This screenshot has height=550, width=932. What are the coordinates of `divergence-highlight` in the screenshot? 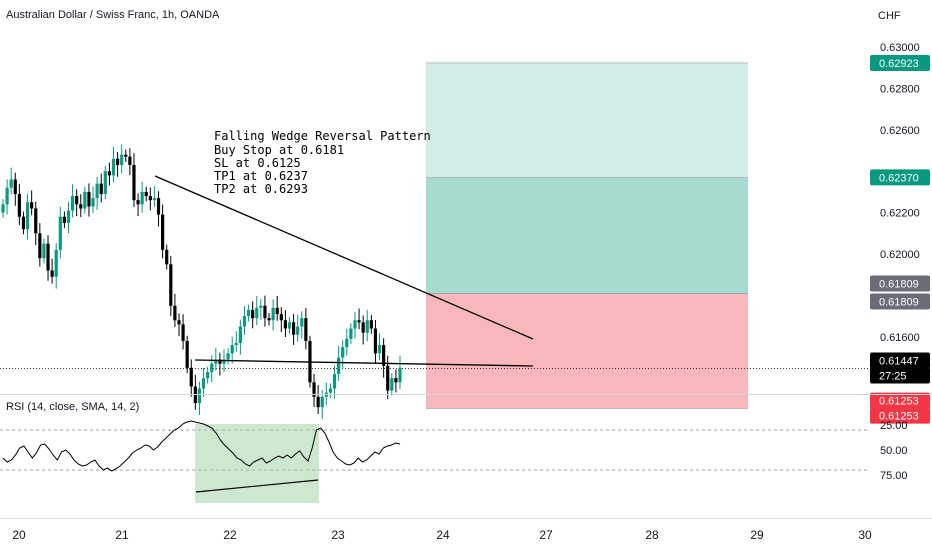 It's located at (257, 463).